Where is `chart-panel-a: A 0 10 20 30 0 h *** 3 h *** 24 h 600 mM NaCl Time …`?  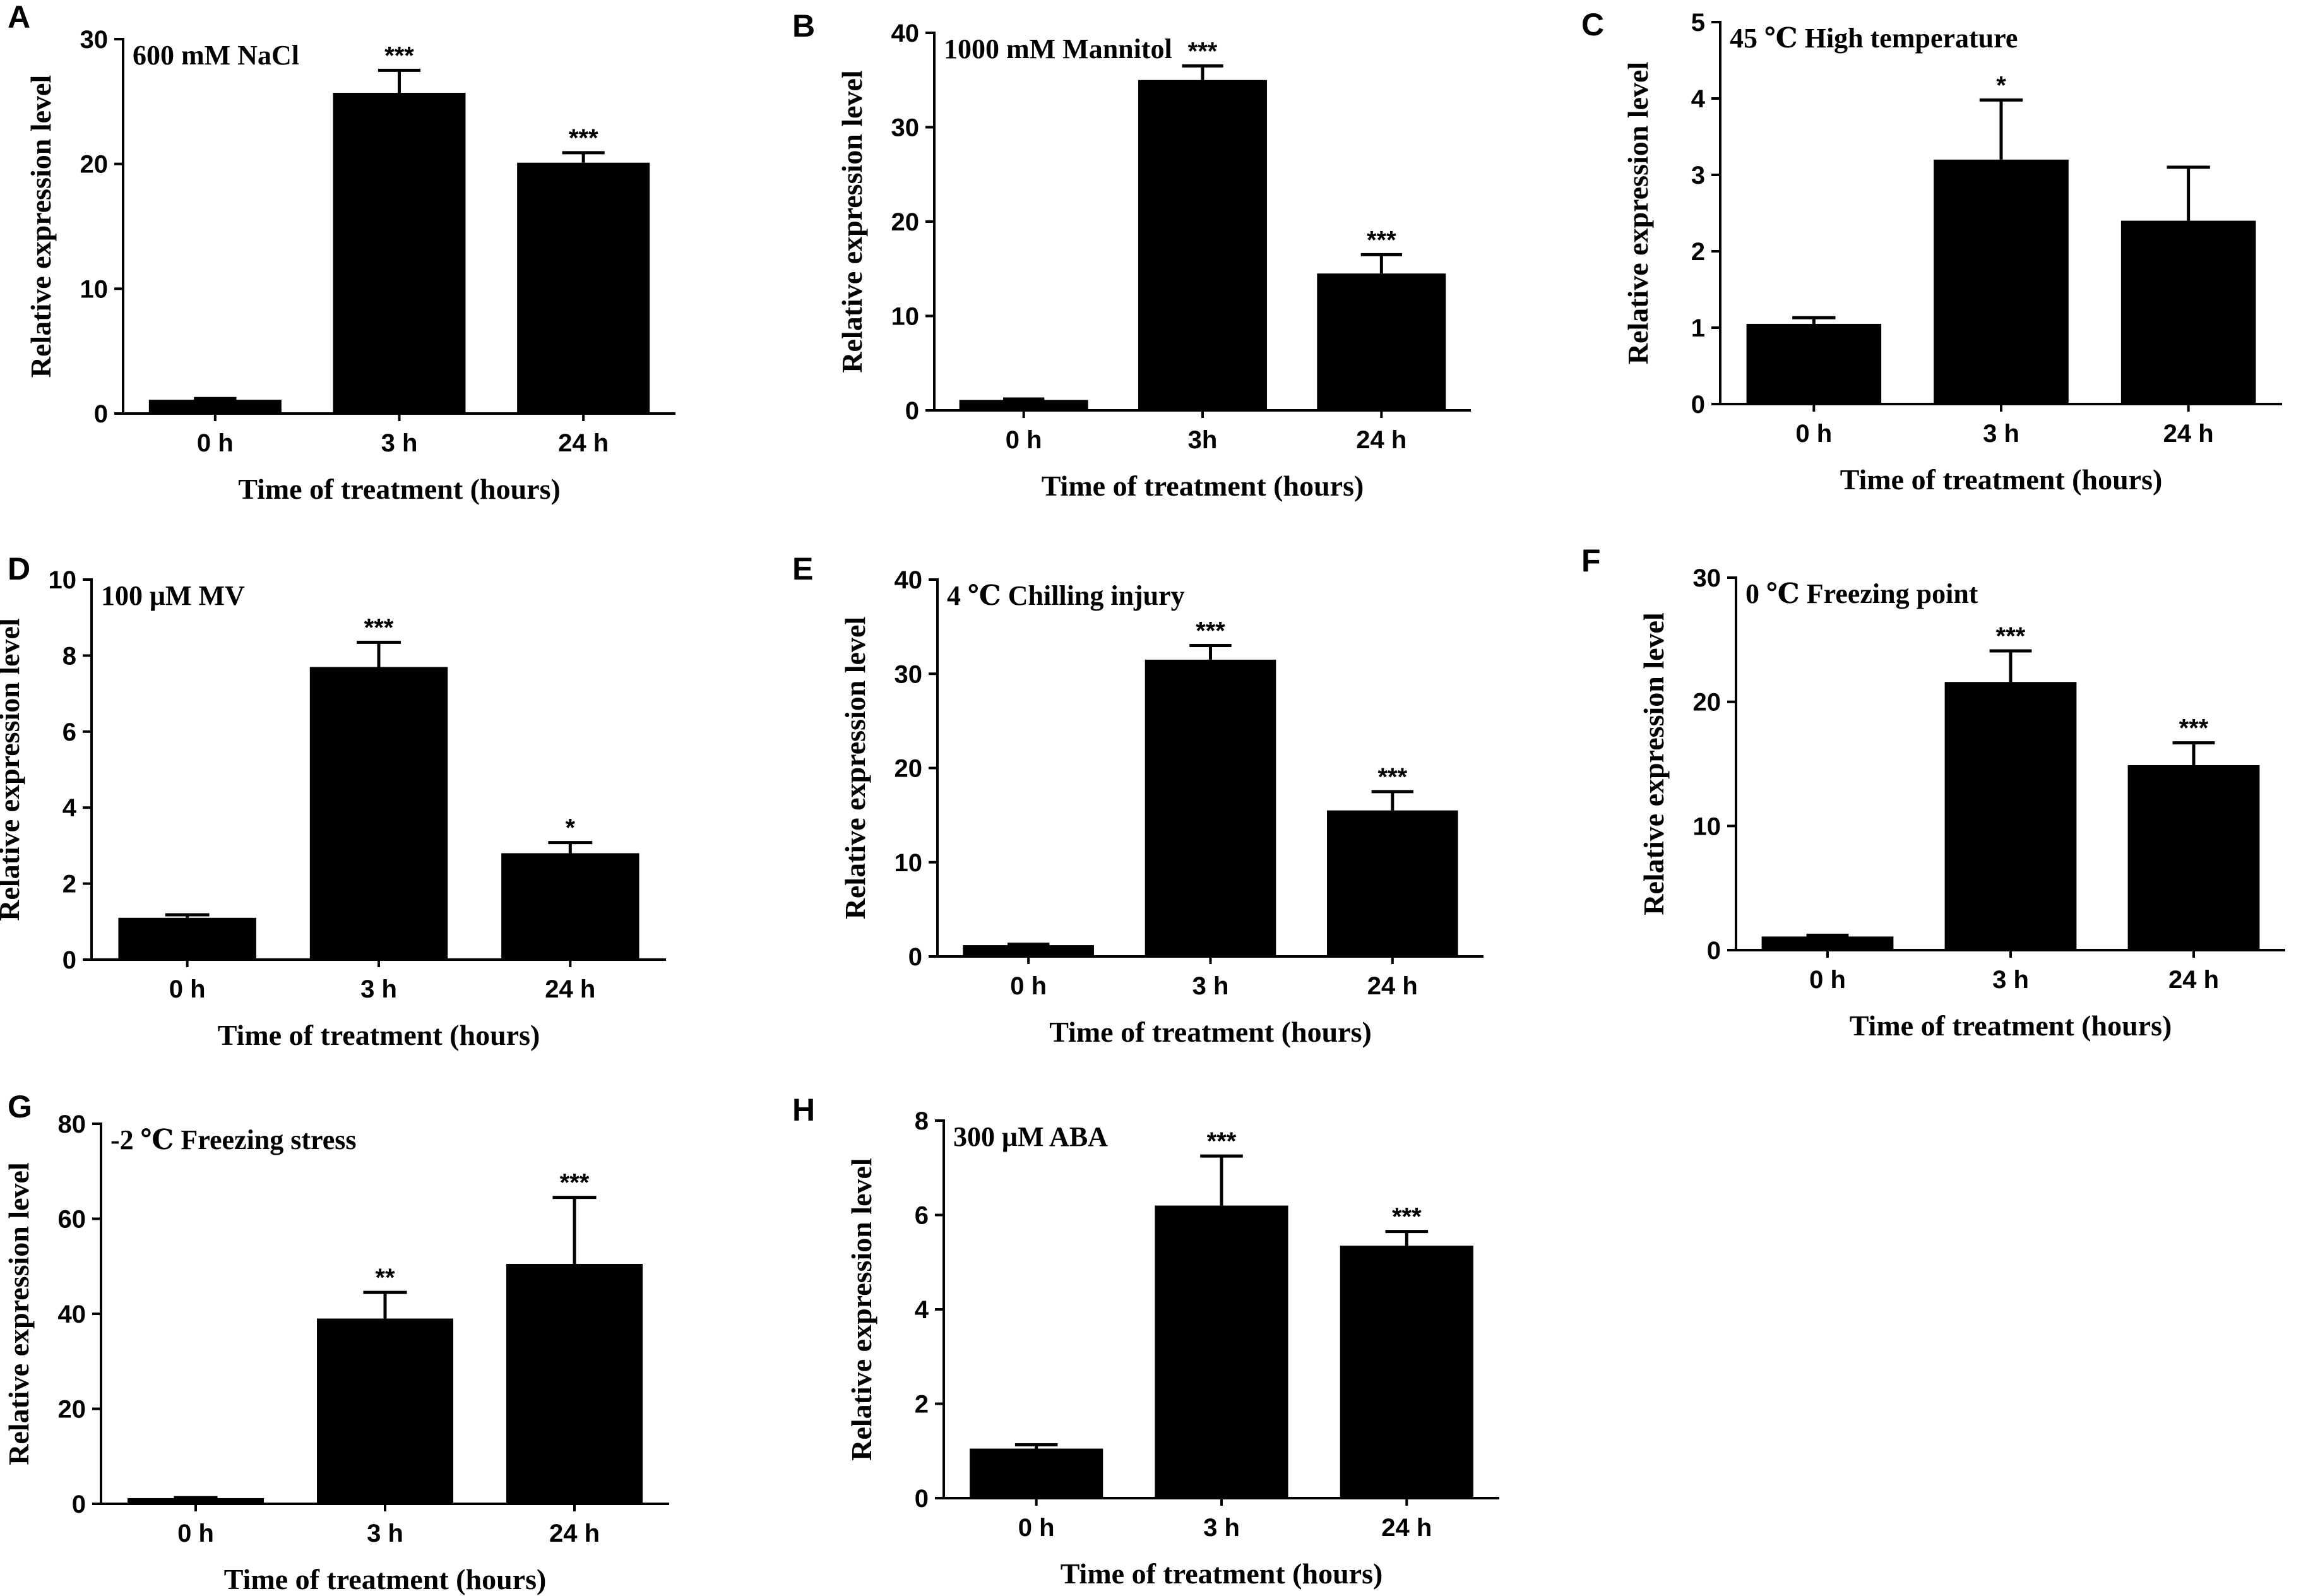
chart-panel-a: A 0 10 20 30 0 h *** 3 h *** 24 h 600 mM NaCl Time … is located at coordinates (342, 252).